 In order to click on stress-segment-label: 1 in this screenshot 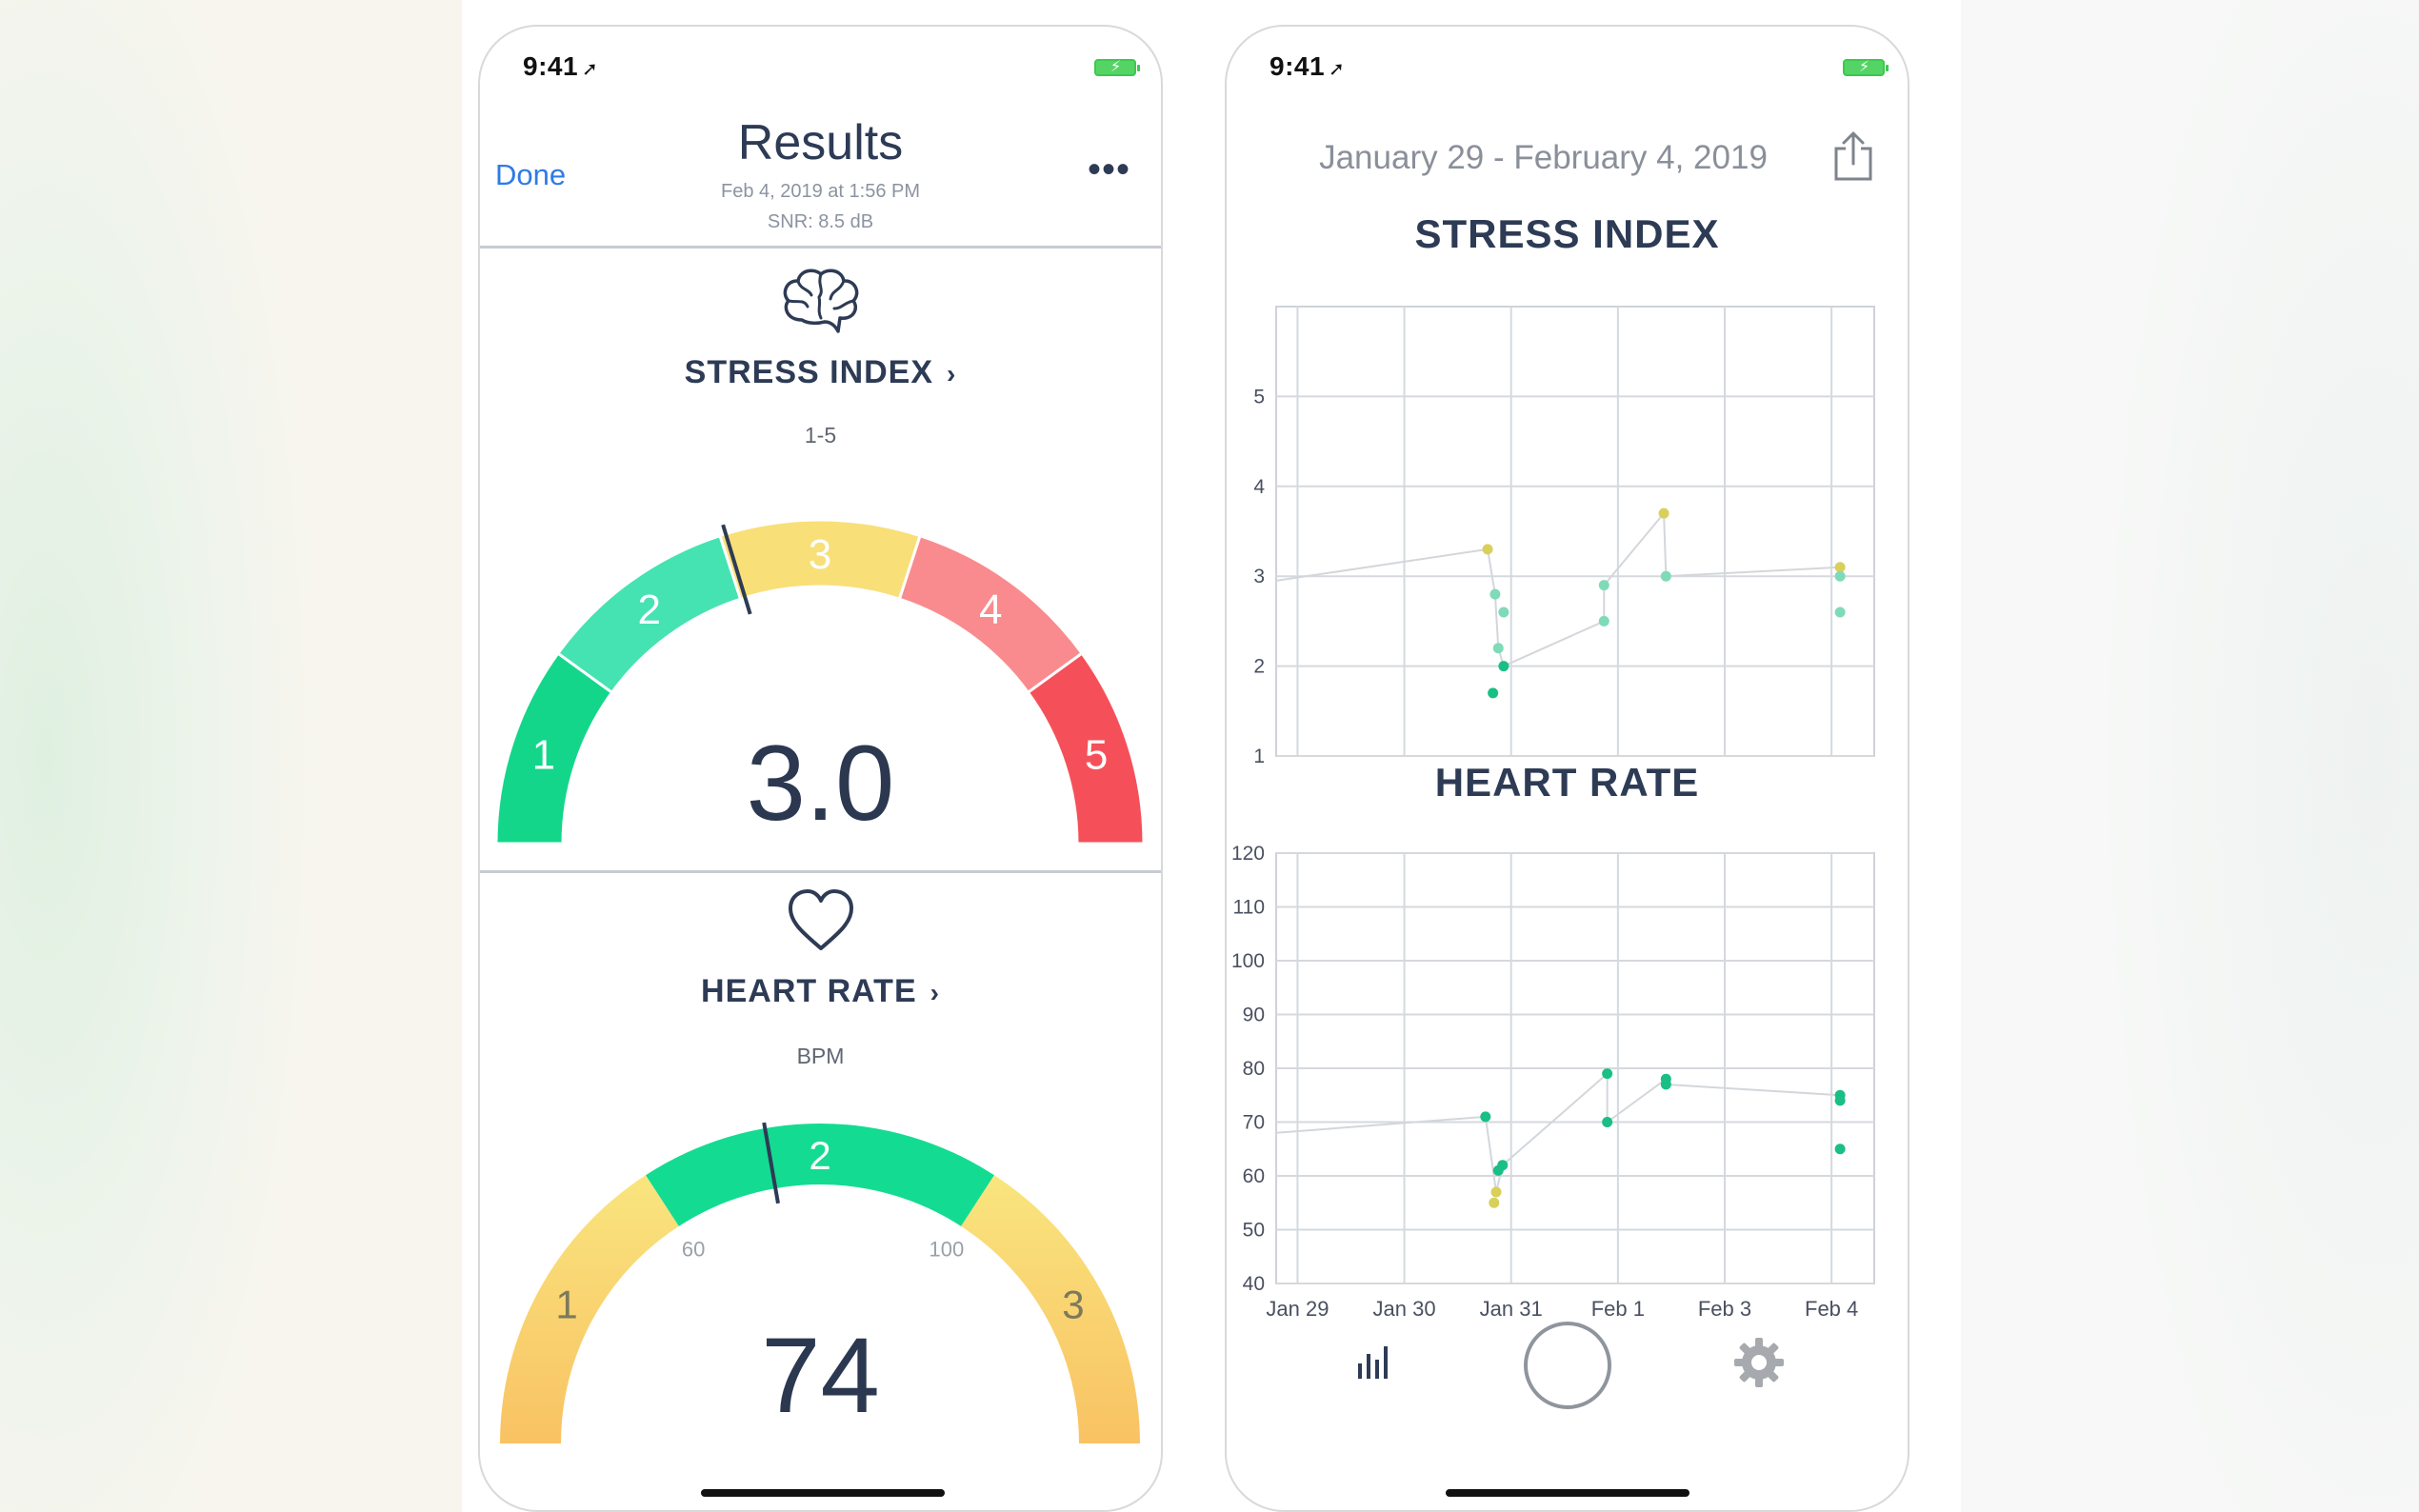, I will do `click(543, 755)`.